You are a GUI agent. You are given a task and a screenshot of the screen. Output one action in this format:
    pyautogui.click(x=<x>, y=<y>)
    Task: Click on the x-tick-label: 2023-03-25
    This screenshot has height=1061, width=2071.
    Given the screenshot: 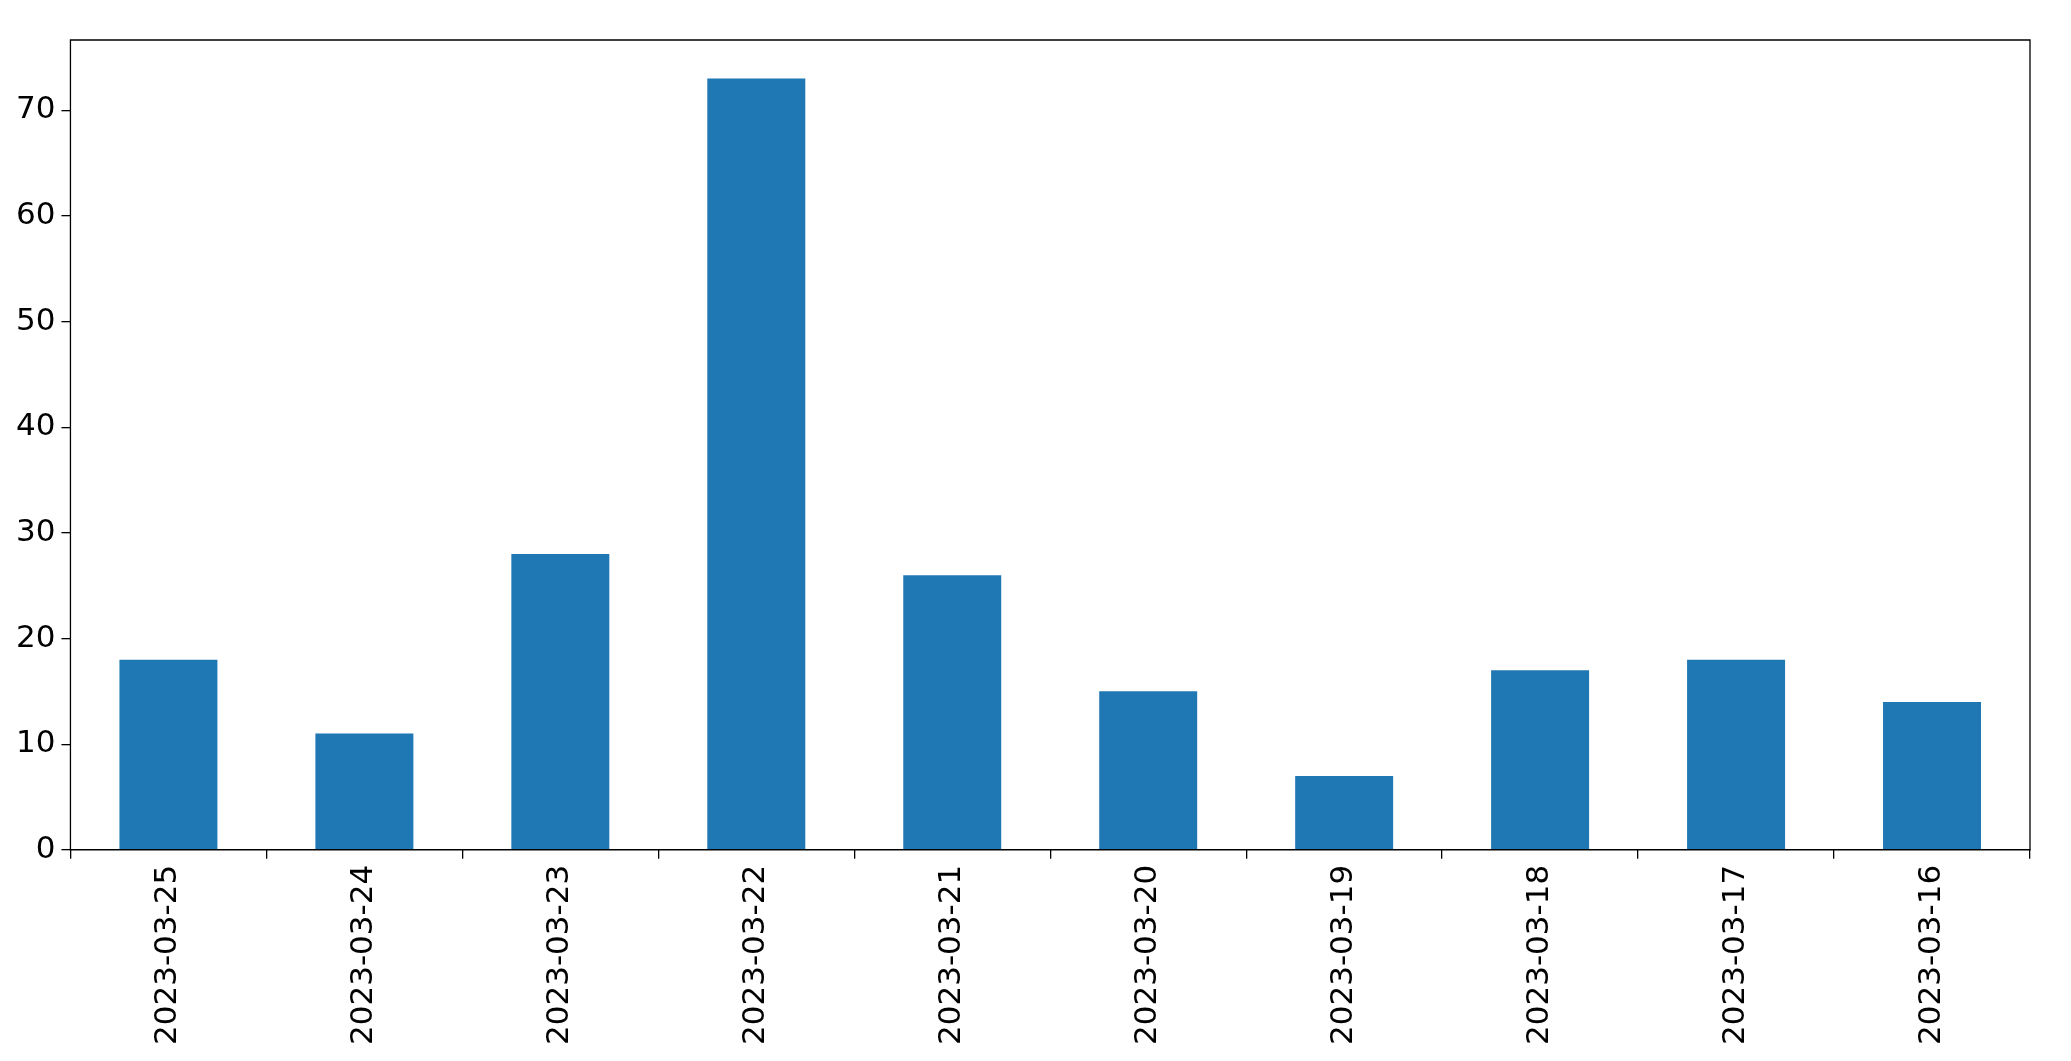 What is the action you would take?
    pyautogui.click(x=165, y=955)
    